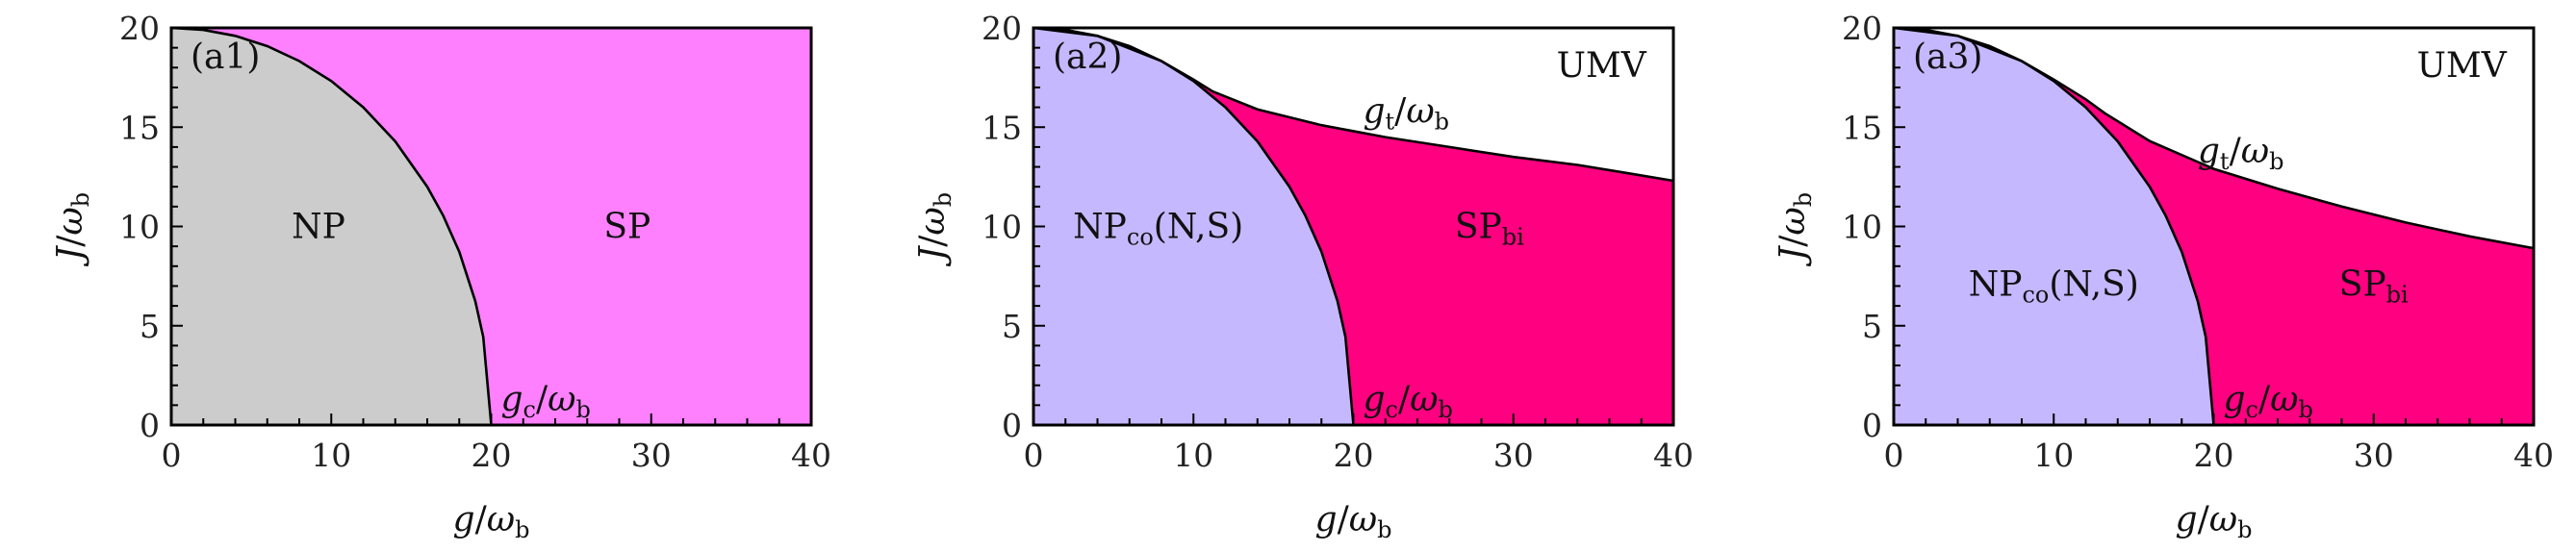 This screenshot has height=551, width=2576. I want to click on region-label-np: NP, so click(318, 227).